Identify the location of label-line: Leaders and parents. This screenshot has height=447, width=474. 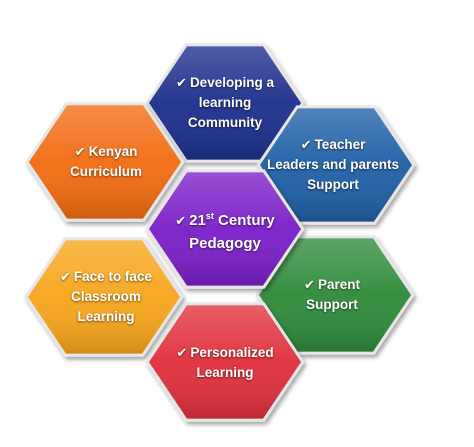
(333, 164).